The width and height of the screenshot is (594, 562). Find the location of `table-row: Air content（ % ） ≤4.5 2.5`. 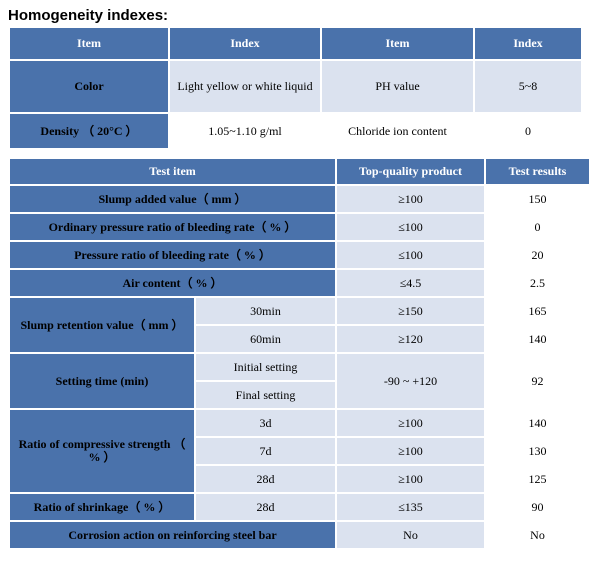

table-row: Air content（ % ） ≤4.5 2.5 is located at coordinates (299, 283).